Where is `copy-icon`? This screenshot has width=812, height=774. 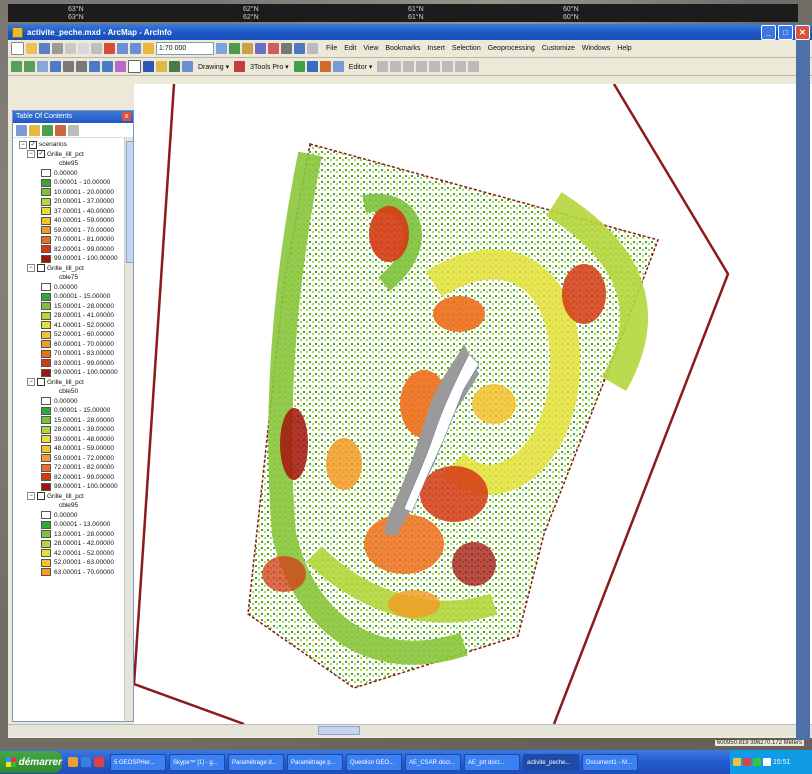
copy-icon is located at coordinates (83, 48).